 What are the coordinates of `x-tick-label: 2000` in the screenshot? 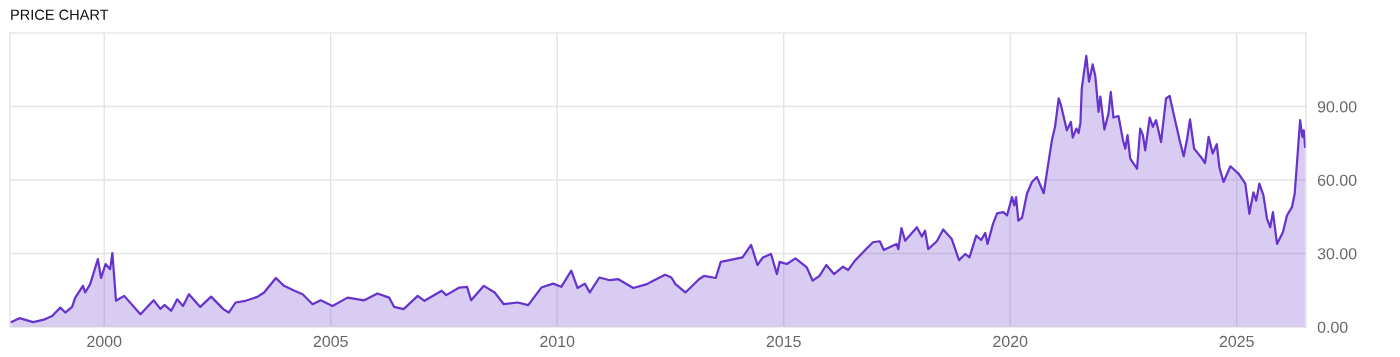 It's located at (104, 341).